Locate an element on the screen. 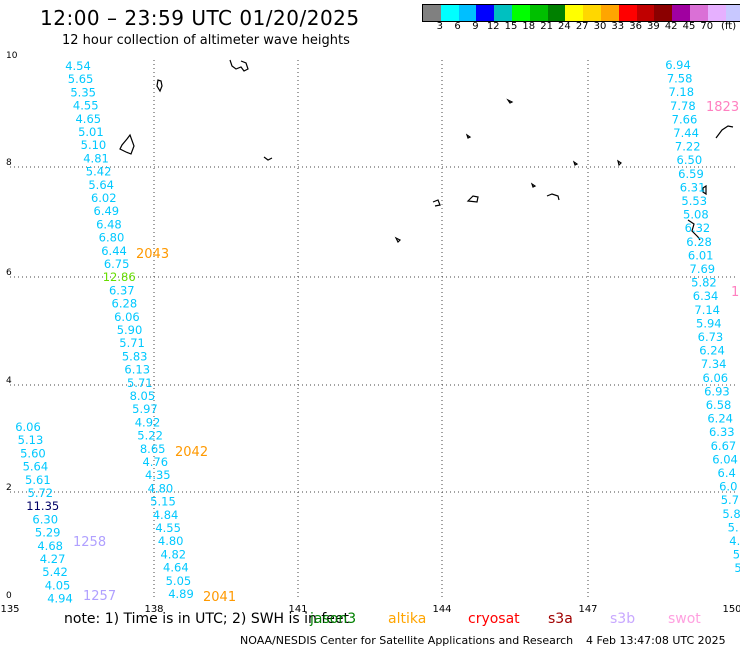  satellite-cryosat-label: cryosat is located at coordinates (494, 619).